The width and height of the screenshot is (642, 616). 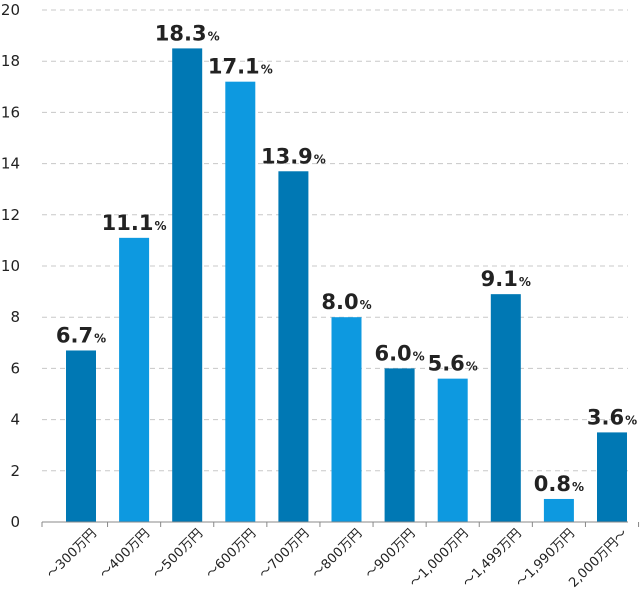 I want to click on data-label: 6.7%, so click(x=81, y=335).